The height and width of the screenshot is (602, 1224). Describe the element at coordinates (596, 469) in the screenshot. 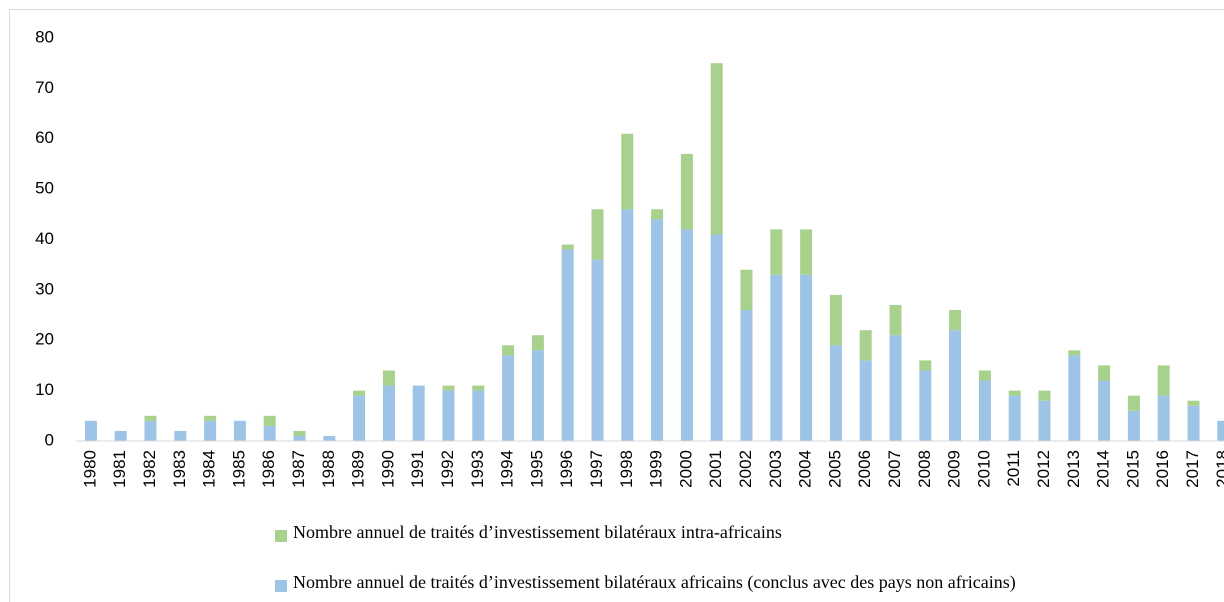

I see `x-tick-label: 1997` at that location.